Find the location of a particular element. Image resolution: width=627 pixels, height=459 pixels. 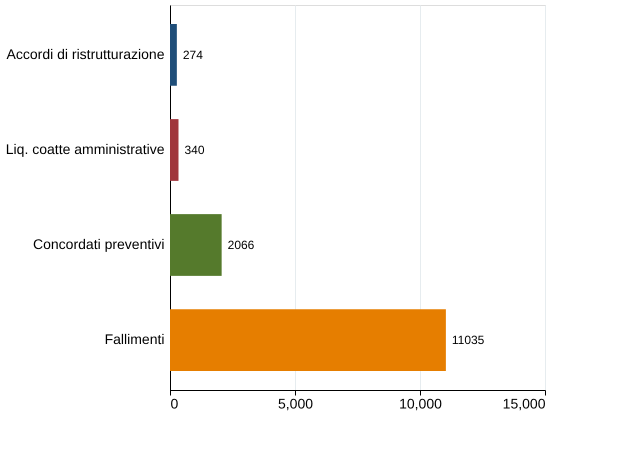

data-label: 274 is located at coordinates (193, 55).